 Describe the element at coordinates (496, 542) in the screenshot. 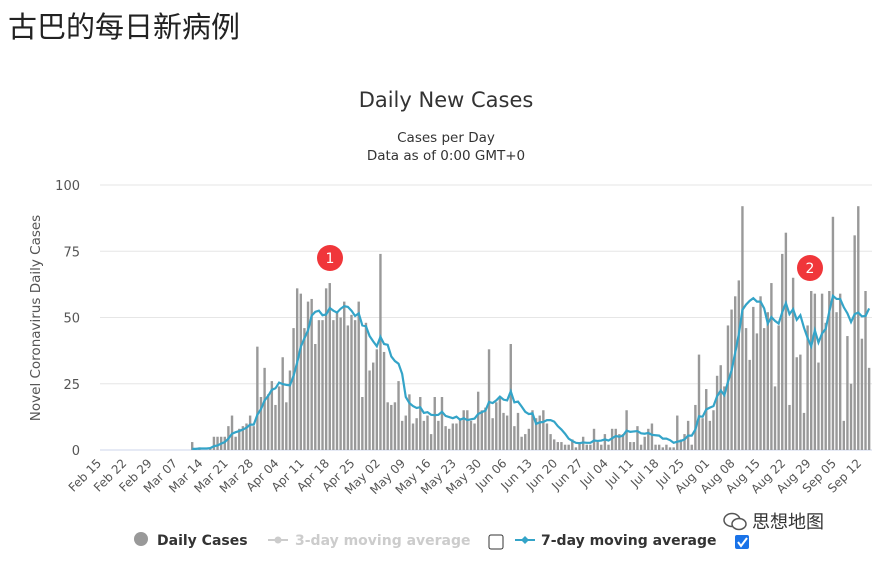

I see `checkbox-3day-average` at that location.